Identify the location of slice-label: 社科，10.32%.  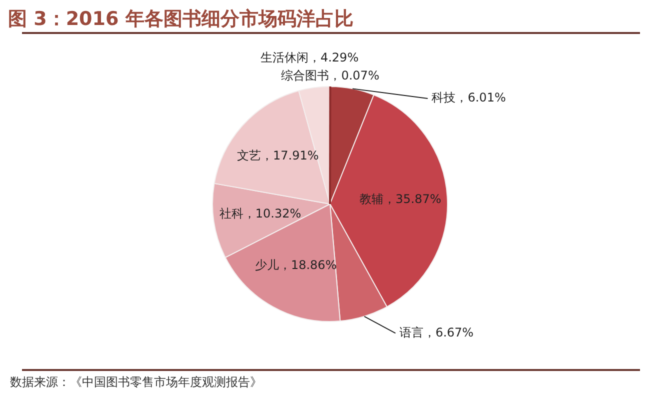
(260, 213).